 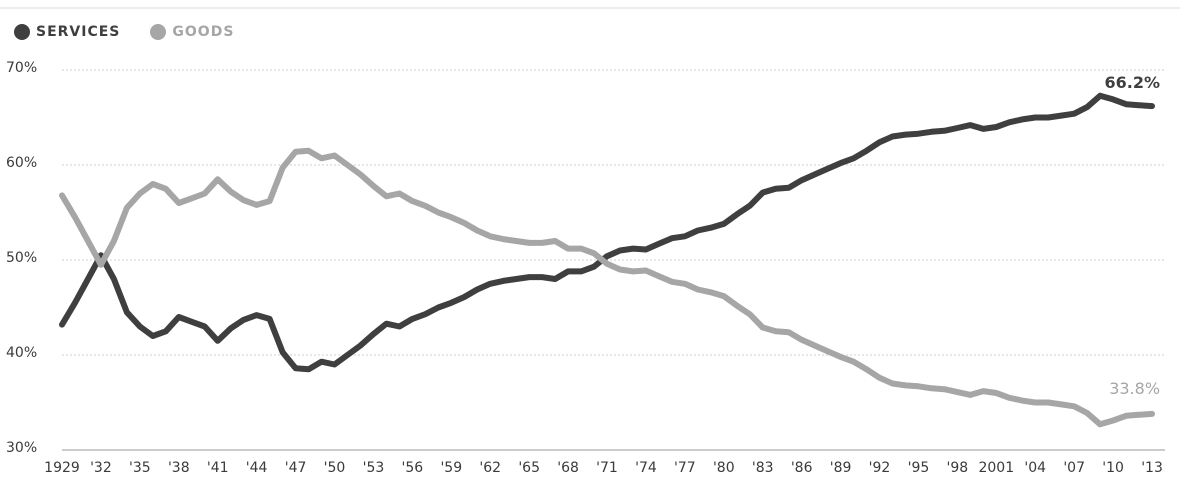 What do you see at coordinates (296, 468) in the screenshot?
I see `x-tick-label: '47` at bounding box center [296, 468].